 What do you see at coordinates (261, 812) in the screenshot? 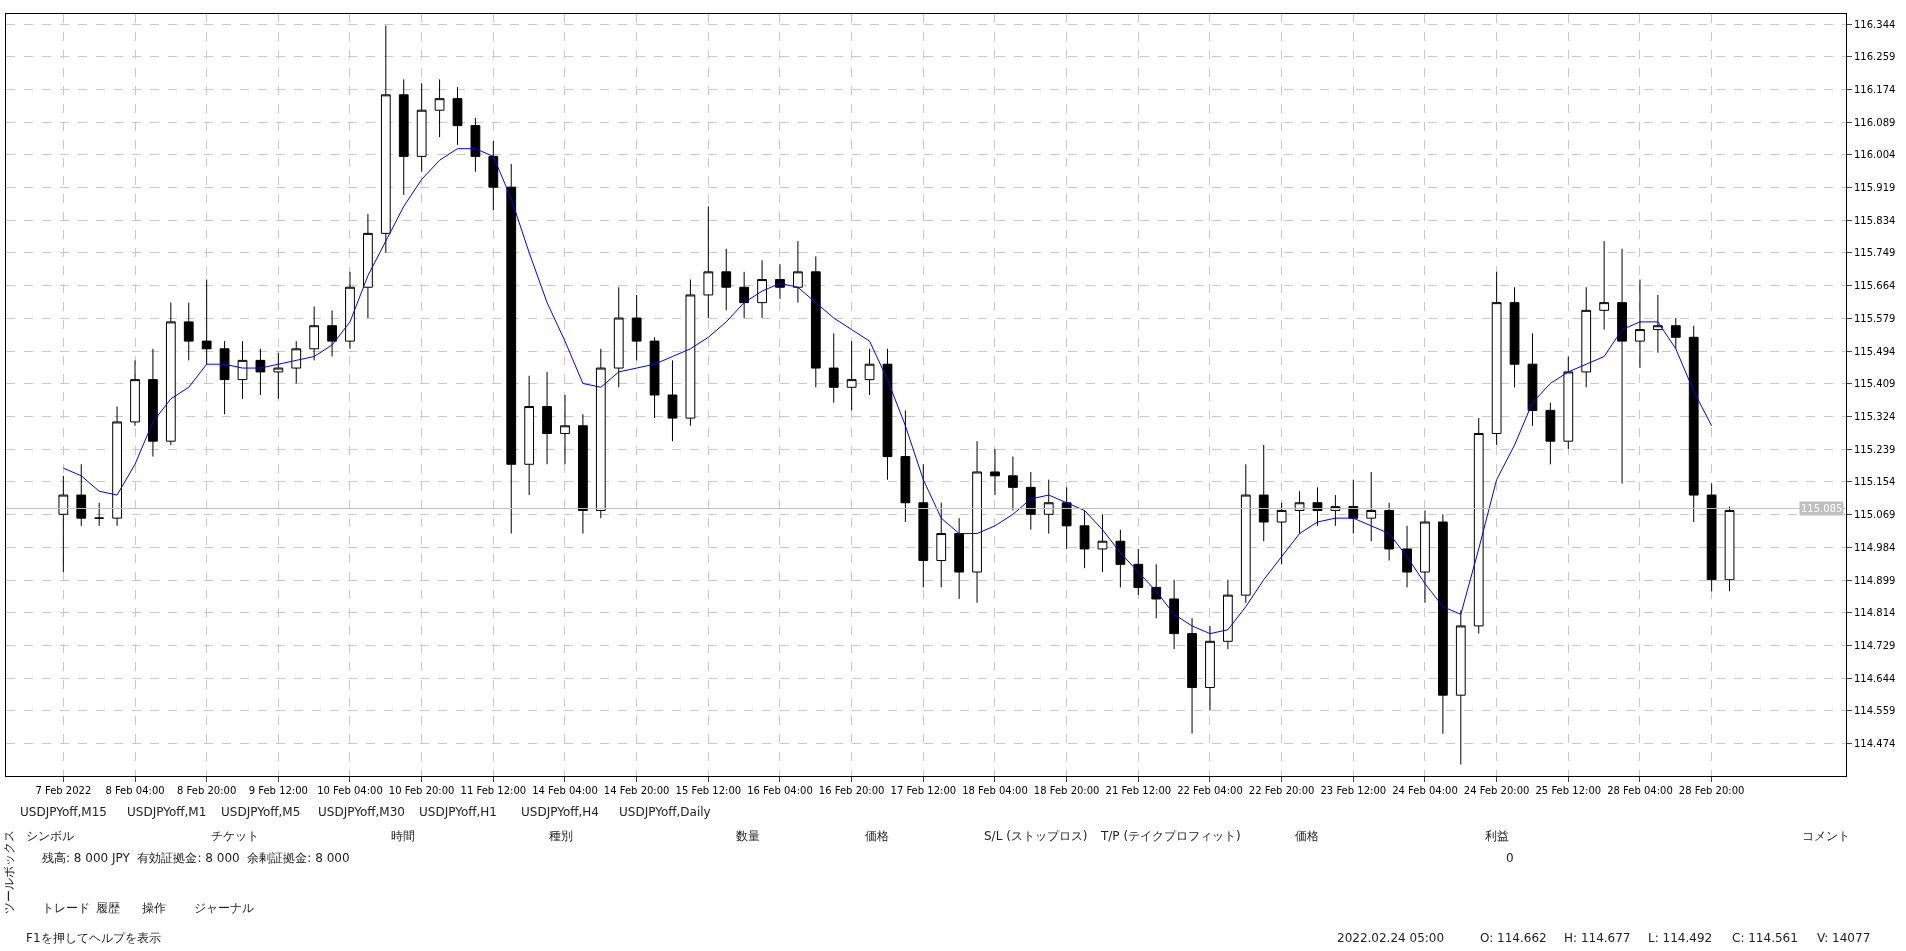
I see `text: USDJPYoff,M5` at bounding box center [261, 812].